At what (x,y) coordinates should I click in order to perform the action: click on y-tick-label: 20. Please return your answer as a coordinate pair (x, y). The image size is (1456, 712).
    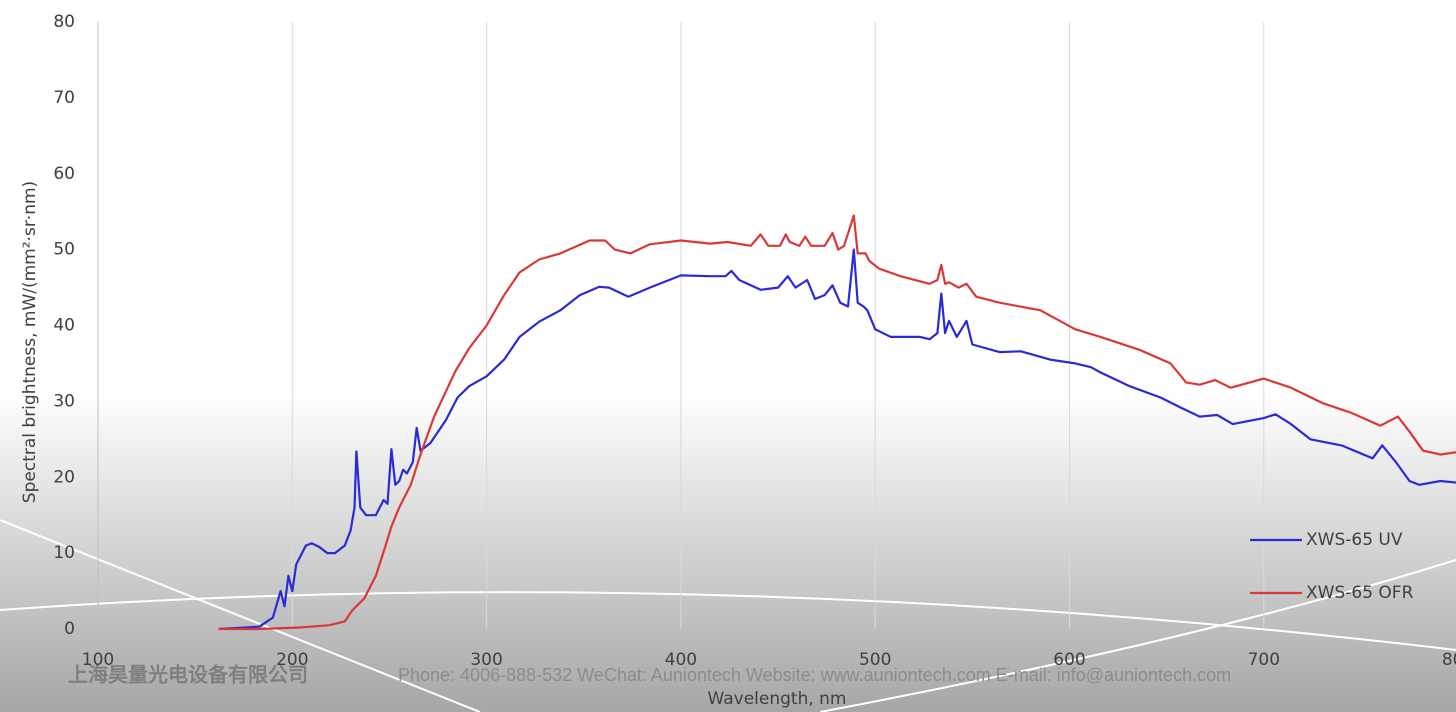
    Looking at the image, I should click on (64, 477).